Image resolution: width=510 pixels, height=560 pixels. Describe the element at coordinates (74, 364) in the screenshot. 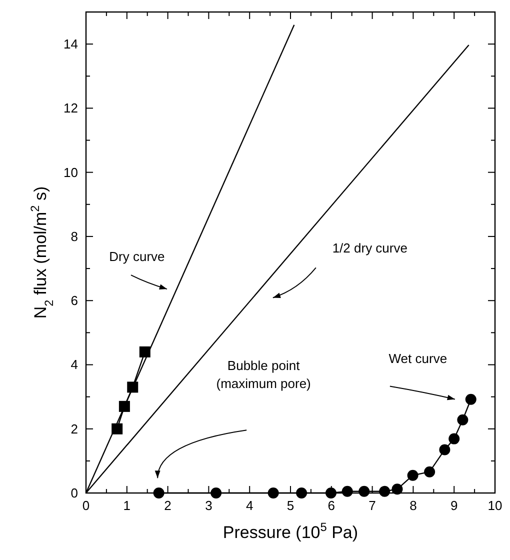

I see `y-tick-label: 4` at that location.